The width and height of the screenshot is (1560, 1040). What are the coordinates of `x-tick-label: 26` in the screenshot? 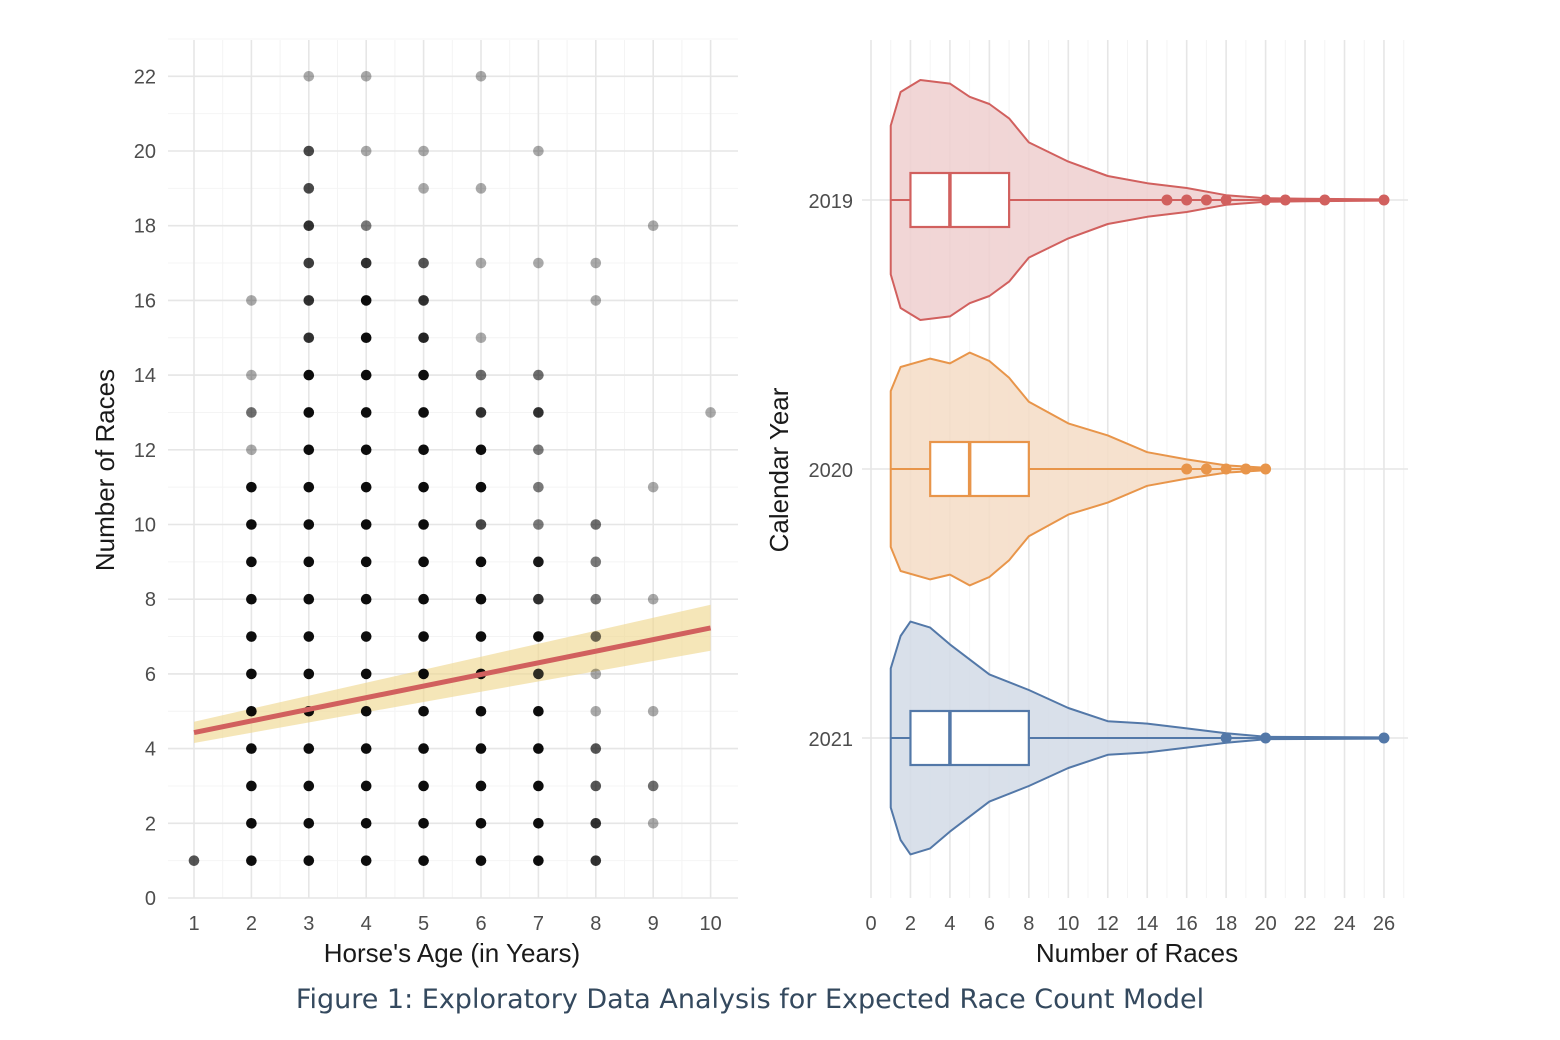 It's located at (1384, 924).